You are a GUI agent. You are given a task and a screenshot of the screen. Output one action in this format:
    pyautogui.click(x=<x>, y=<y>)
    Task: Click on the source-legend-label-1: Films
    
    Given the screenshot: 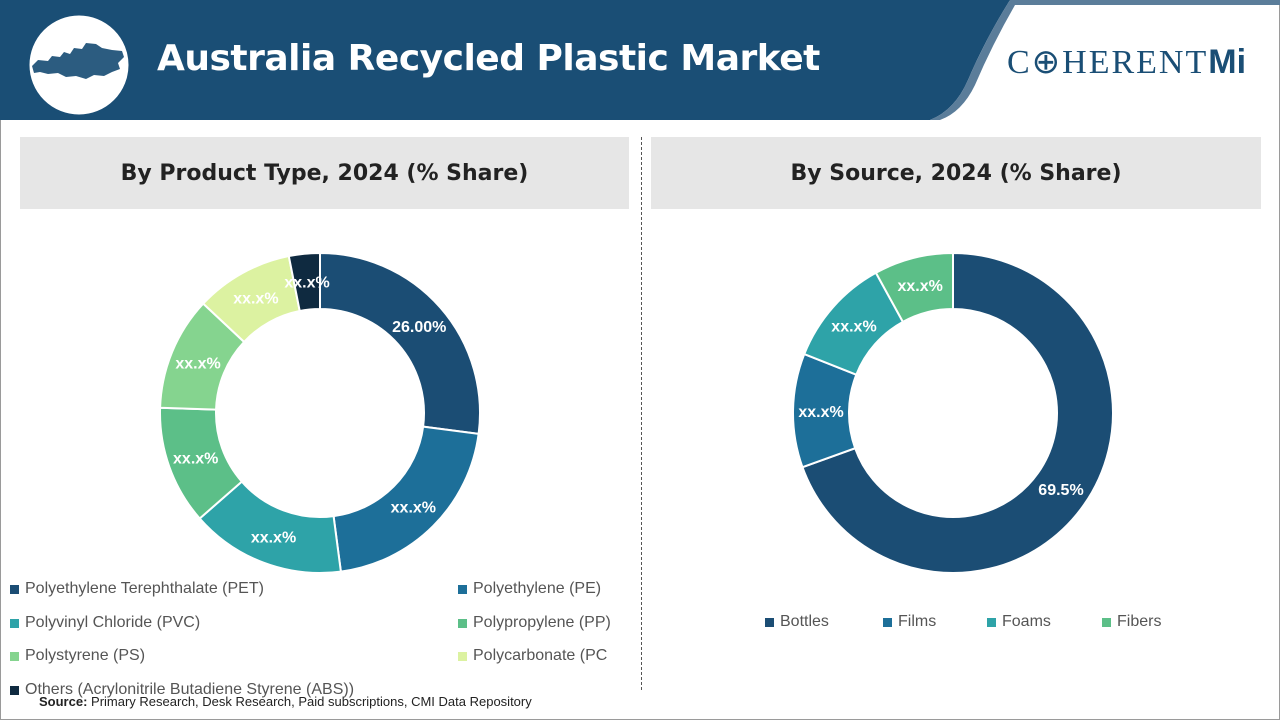 What is the action you would take?
    pyautogui.click(x=917, y=621)
    